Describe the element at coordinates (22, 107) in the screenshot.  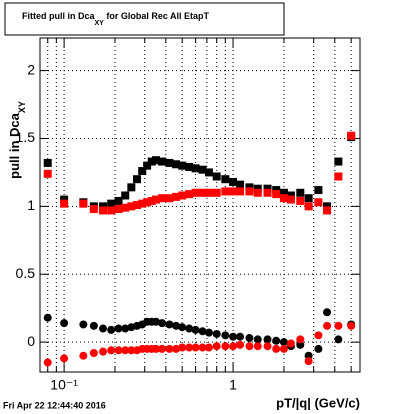
I see `y-label-sub: XY` at that location.